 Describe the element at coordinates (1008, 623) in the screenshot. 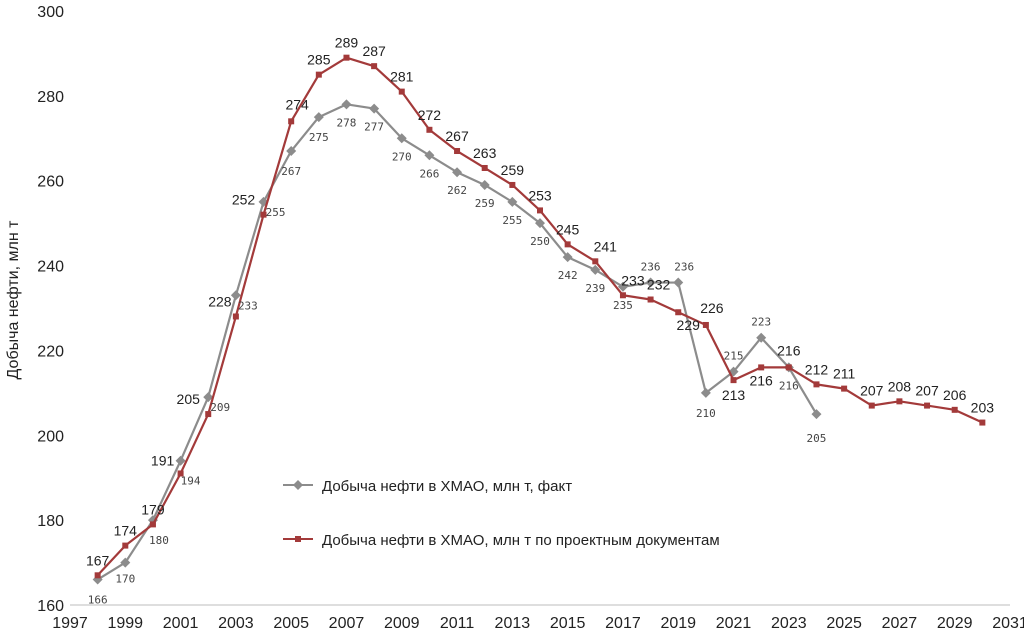

I see `x-tick-label: 2031` at that location.